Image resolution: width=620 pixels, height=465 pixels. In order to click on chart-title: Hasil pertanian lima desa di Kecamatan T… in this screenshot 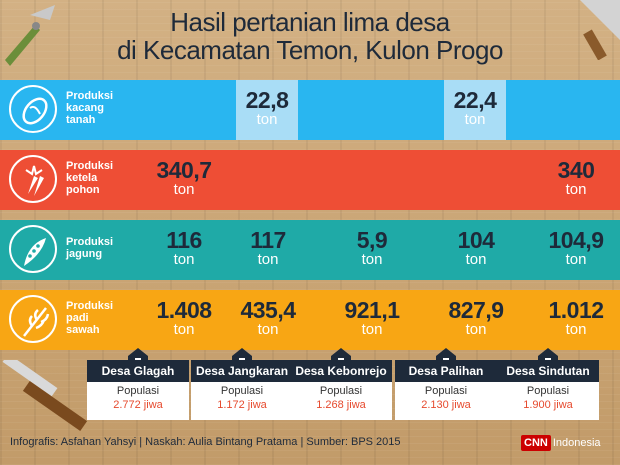, I will do `click(310, 36)`.